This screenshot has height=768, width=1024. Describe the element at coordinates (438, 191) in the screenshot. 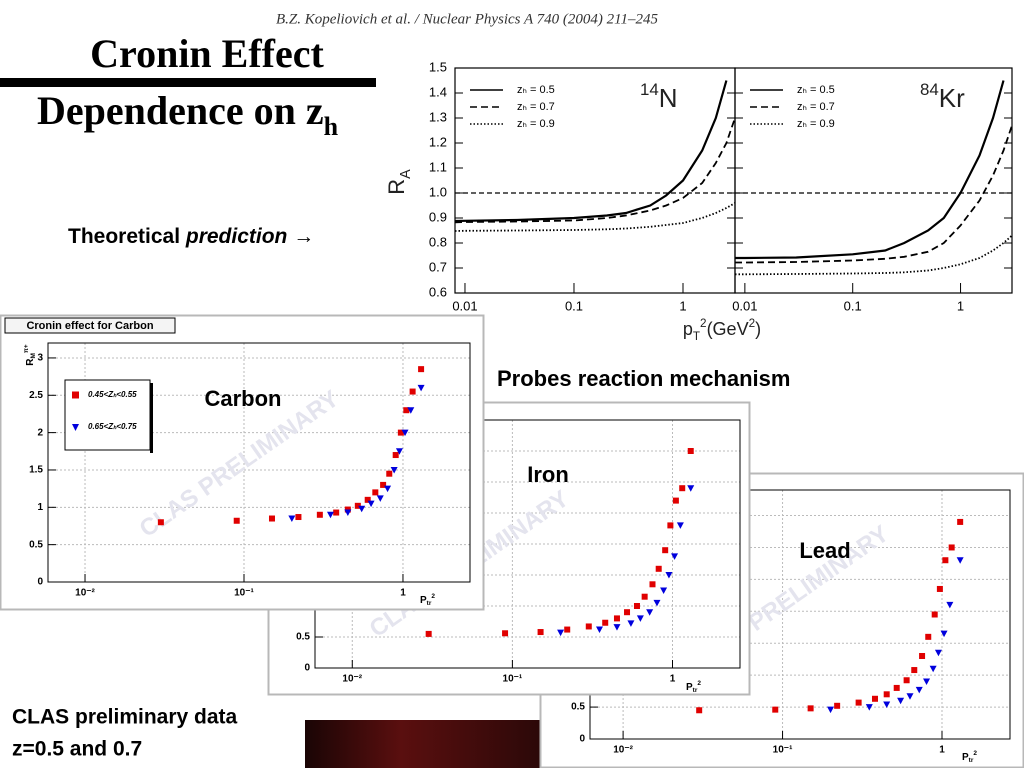

I see `y-tick-label: 1.0` at that location.